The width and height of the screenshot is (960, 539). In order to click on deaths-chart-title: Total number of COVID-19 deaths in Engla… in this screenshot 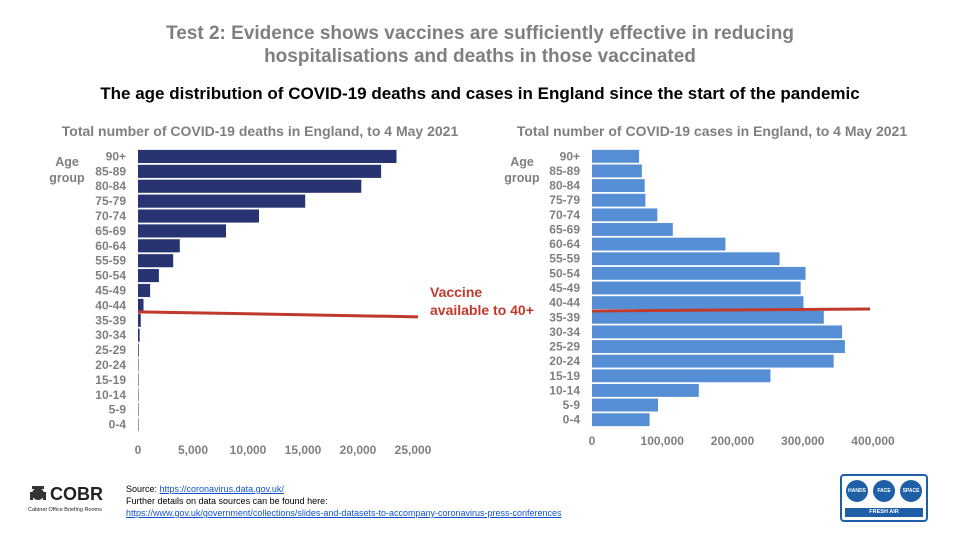, I will do `click(260, 131)`.